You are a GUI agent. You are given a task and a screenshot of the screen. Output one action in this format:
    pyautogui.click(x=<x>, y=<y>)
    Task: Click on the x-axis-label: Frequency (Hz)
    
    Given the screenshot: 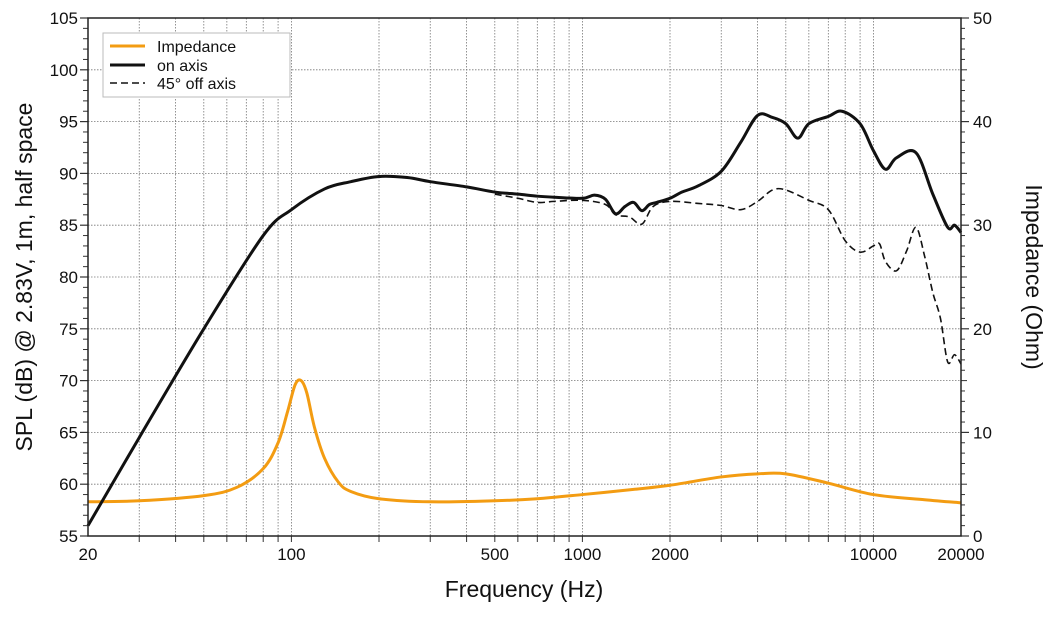 What is the action you would take?
    pyautogui.click(x=524, y=589)
    